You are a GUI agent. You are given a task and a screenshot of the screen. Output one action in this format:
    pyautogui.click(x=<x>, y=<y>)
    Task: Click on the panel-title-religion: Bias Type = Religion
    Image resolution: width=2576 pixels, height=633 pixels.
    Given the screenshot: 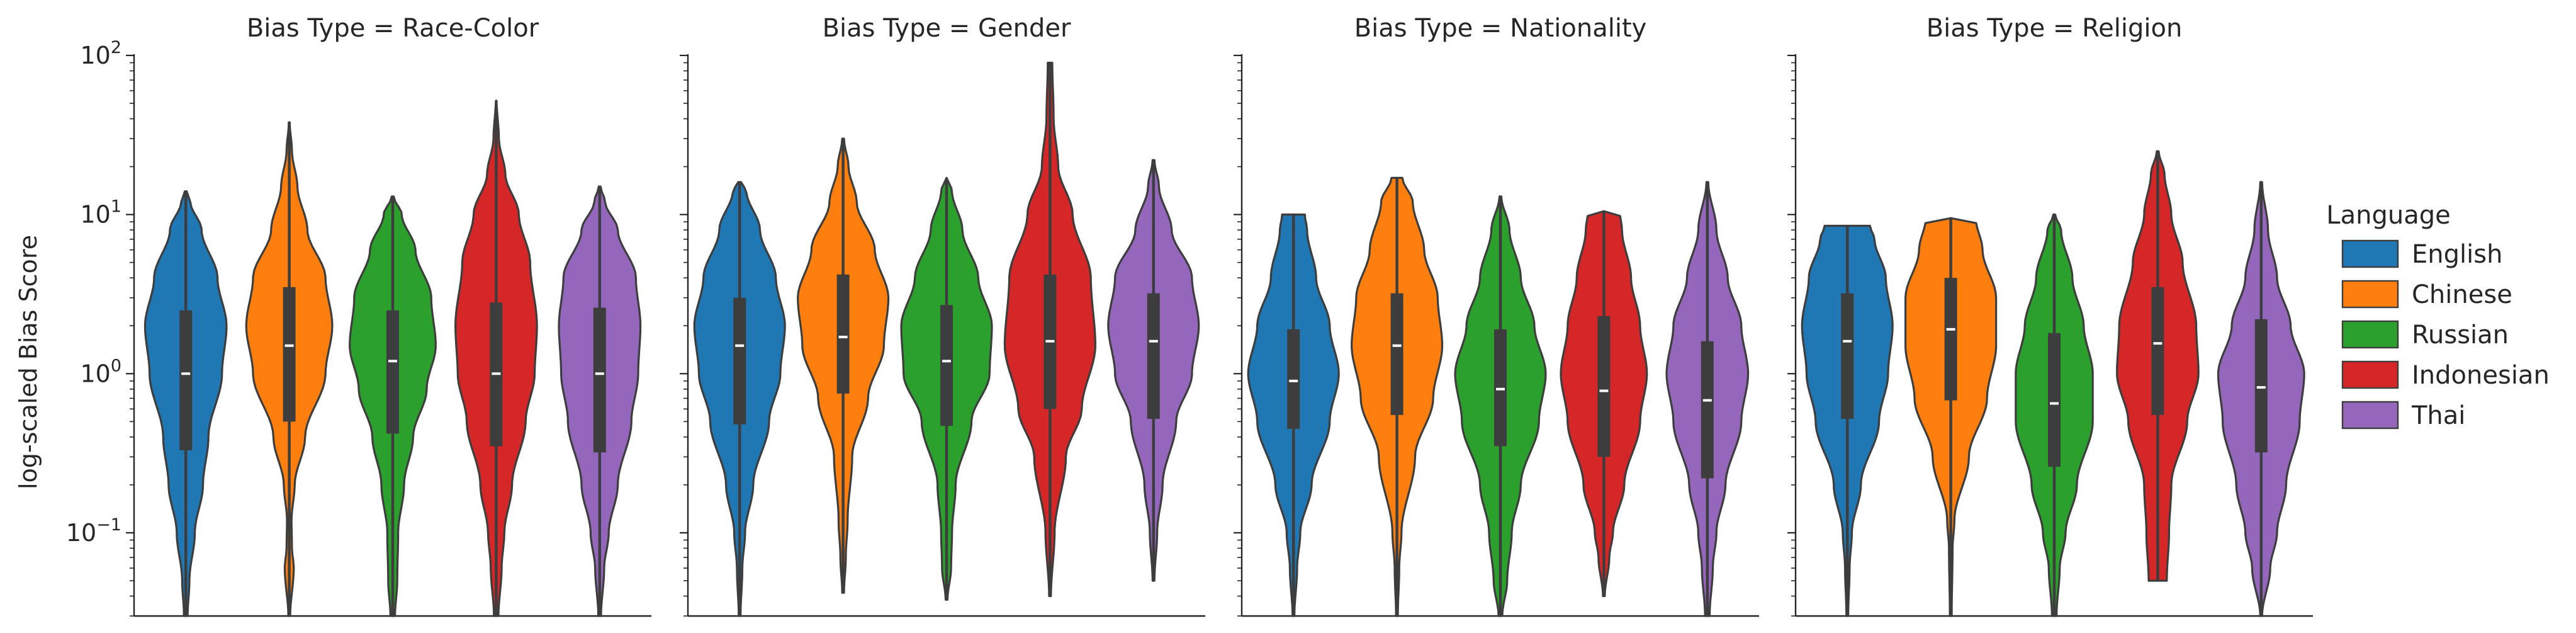 What is the action you would take?
    pyautogui.click(x=2054, y=28)
    